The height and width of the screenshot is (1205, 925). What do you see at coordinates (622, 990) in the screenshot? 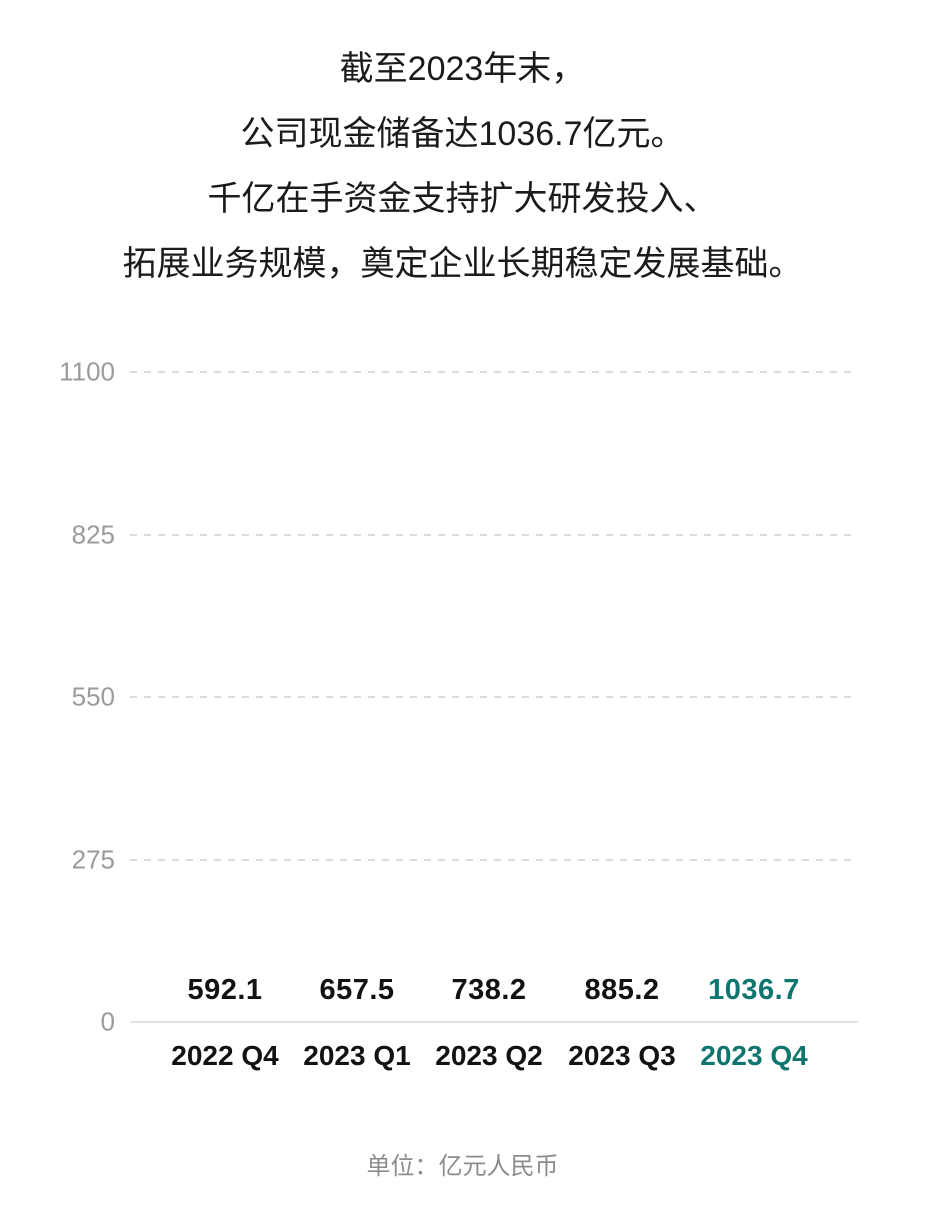
I see `bar-value-label: 885.2` at bounding box center [622, 990].